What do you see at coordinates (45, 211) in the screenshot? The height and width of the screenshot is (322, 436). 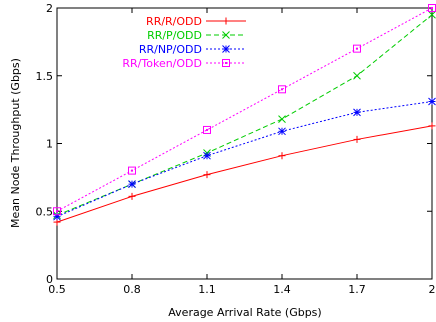 I see `y-tick-label: 0.5` at bounding box center [45, 211].